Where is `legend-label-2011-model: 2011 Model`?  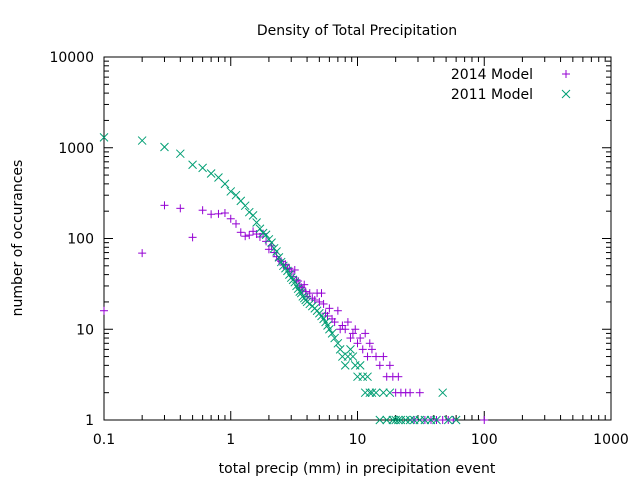 legend-label-2011-model: 2011 Model is located at coordinates (492, 95).